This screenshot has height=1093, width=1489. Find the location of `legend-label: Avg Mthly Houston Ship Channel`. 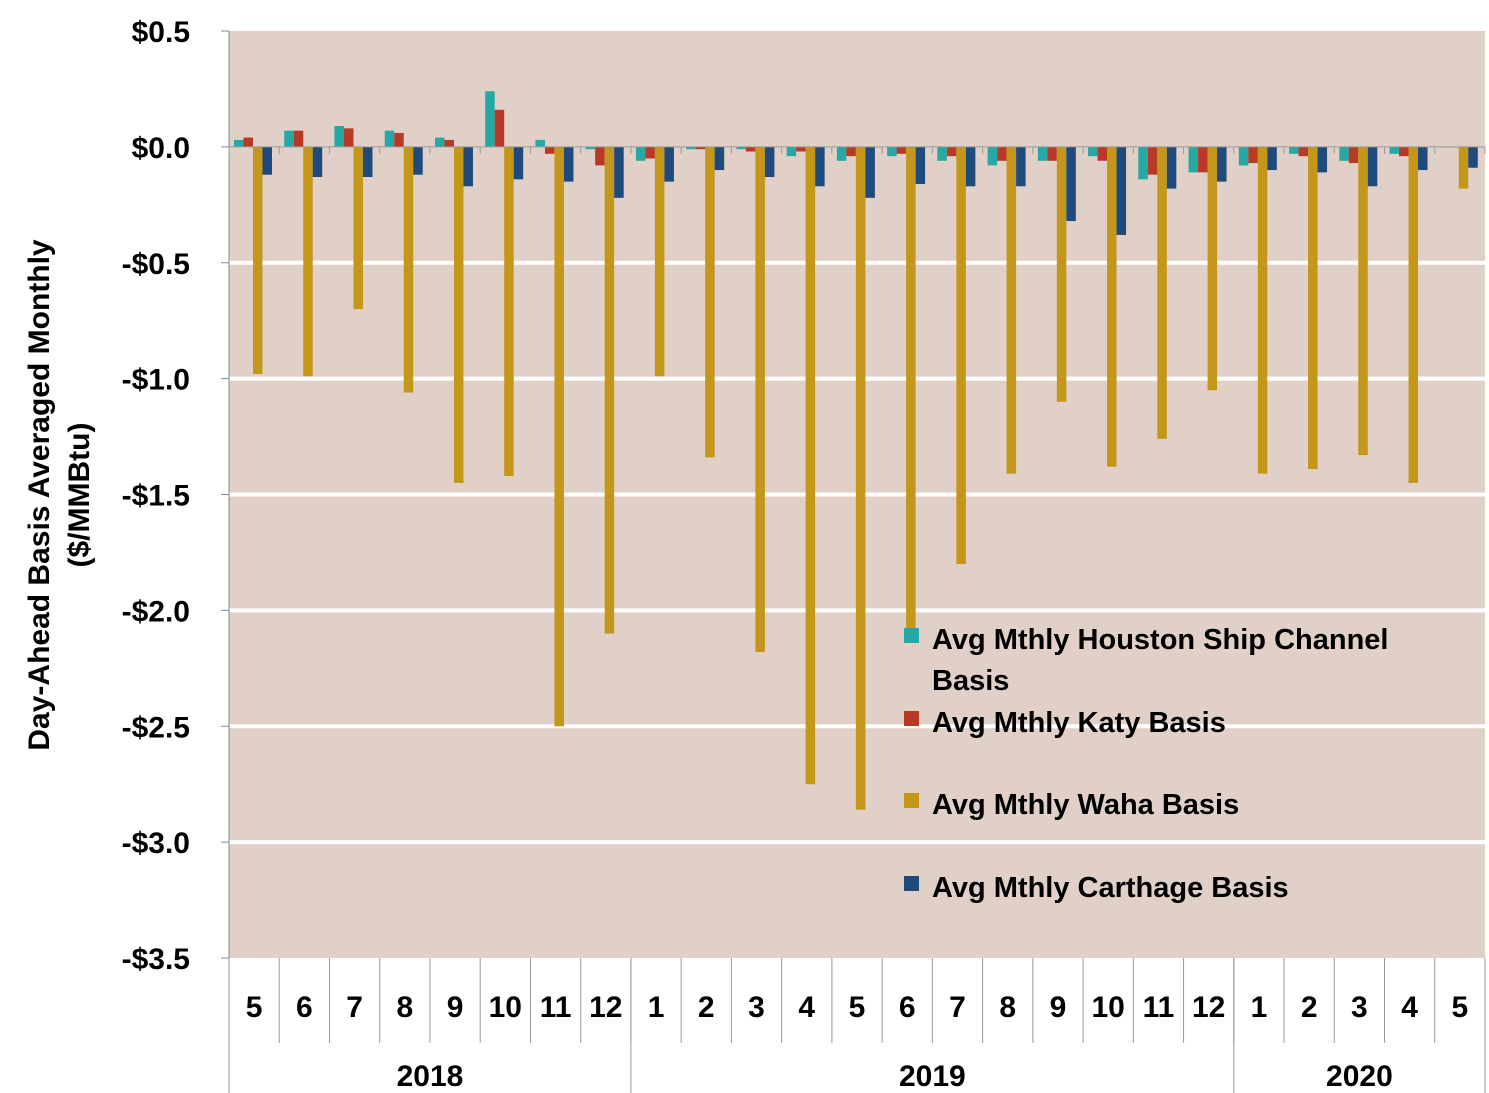

legend-label: Avg Mthly Houston Ship Channel is located at coordinates (1160, 640).